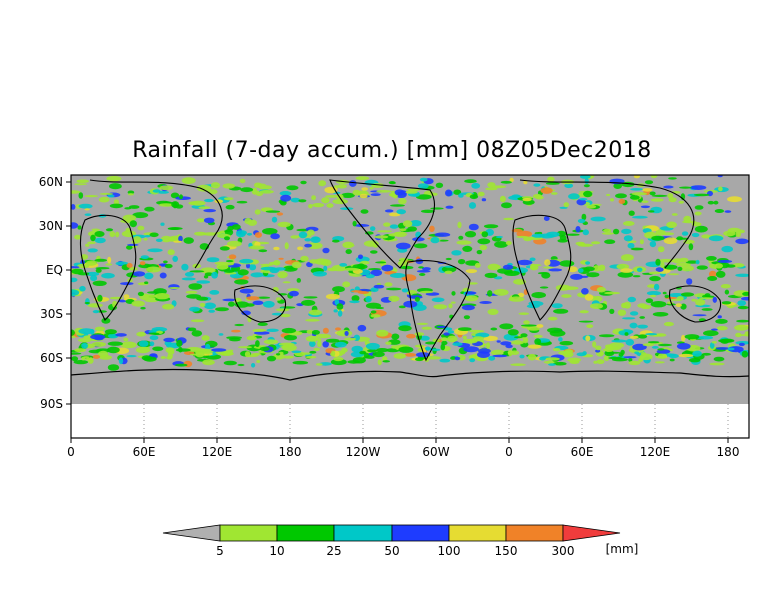  What do you see at coordinates (290, 452) in the screenshot?
I see `lon-label-180: 180` at bounding box center [290, 452].